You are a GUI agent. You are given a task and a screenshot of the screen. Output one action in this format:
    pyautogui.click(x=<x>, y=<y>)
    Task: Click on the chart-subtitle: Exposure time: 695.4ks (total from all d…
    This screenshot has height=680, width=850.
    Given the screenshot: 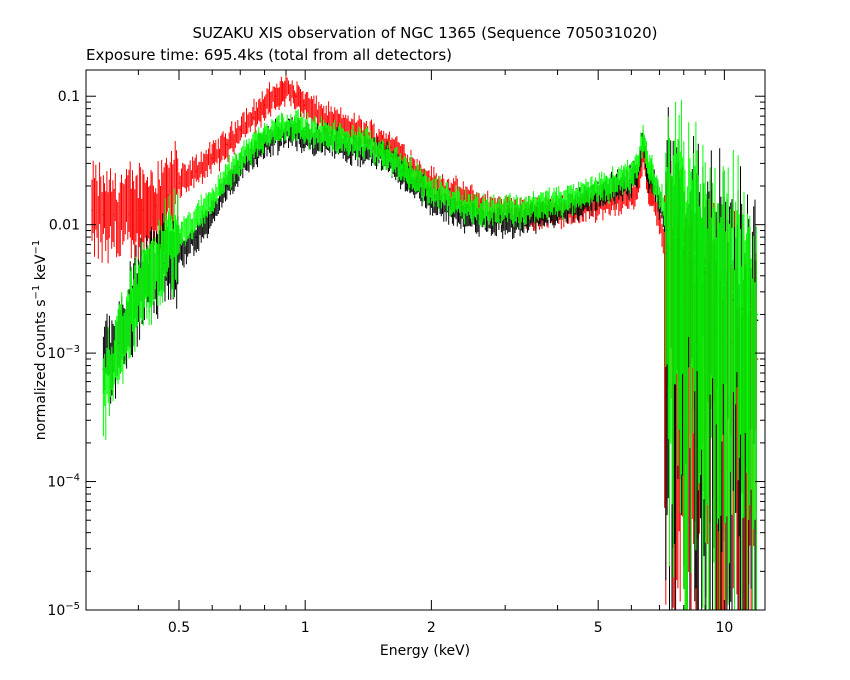 What is the action you would take?
    pyautogui.click(x=269, y=55)
    